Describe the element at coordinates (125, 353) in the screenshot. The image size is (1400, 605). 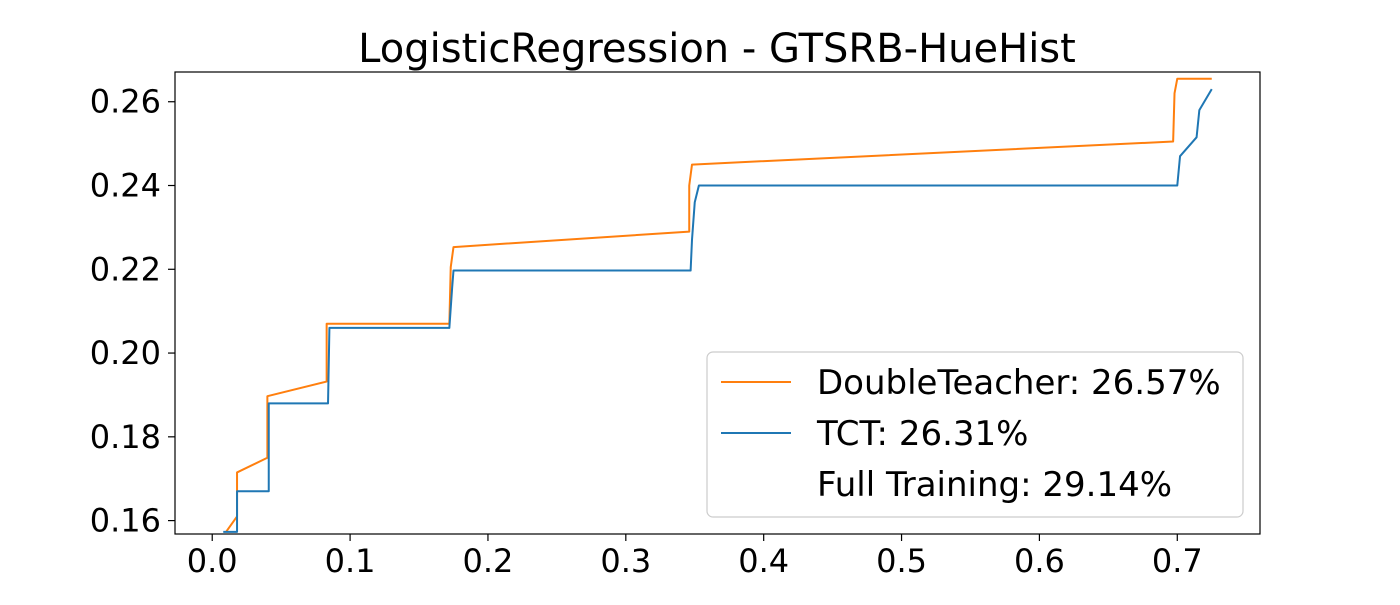
I see `y-tick-label: 0.20` at that location.